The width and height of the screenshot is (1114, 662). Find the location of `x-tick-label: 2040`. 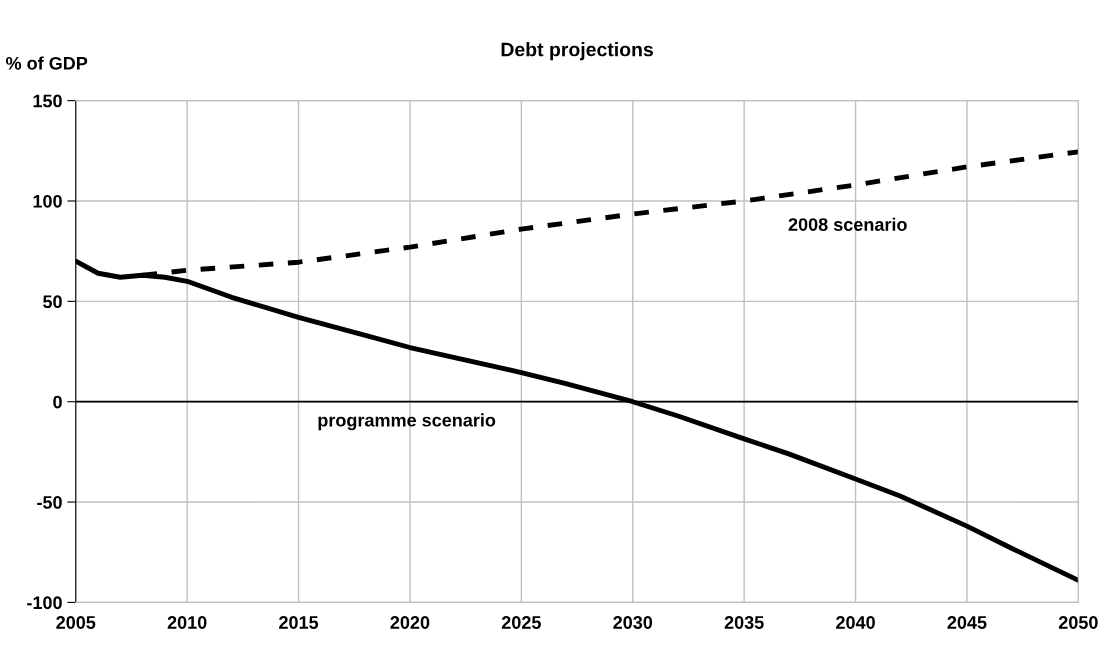

x-tick-label: 2040 is located at coordinates (855, 622).